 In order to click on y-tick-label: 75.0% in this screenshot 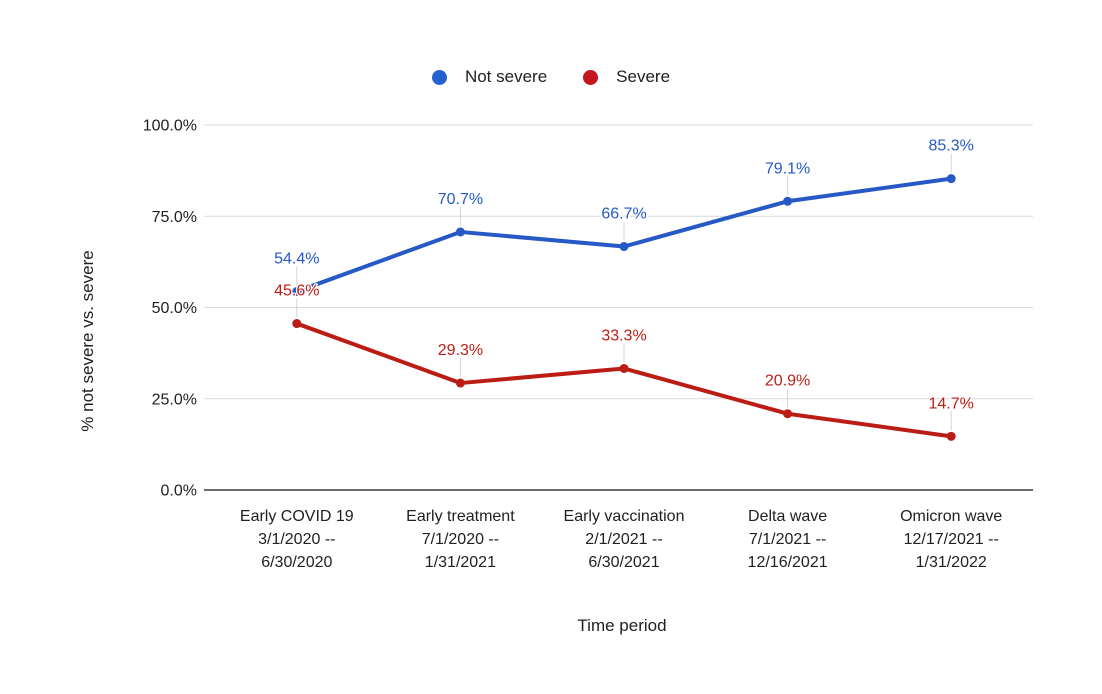, I will do `click(174, 217)`.